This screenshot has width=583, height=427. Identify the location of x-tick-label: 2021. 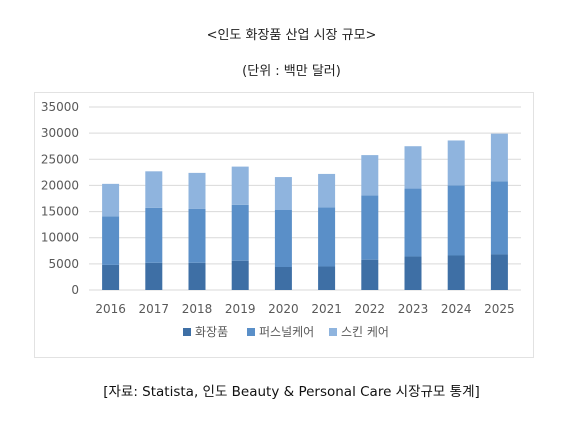
(326, 309).